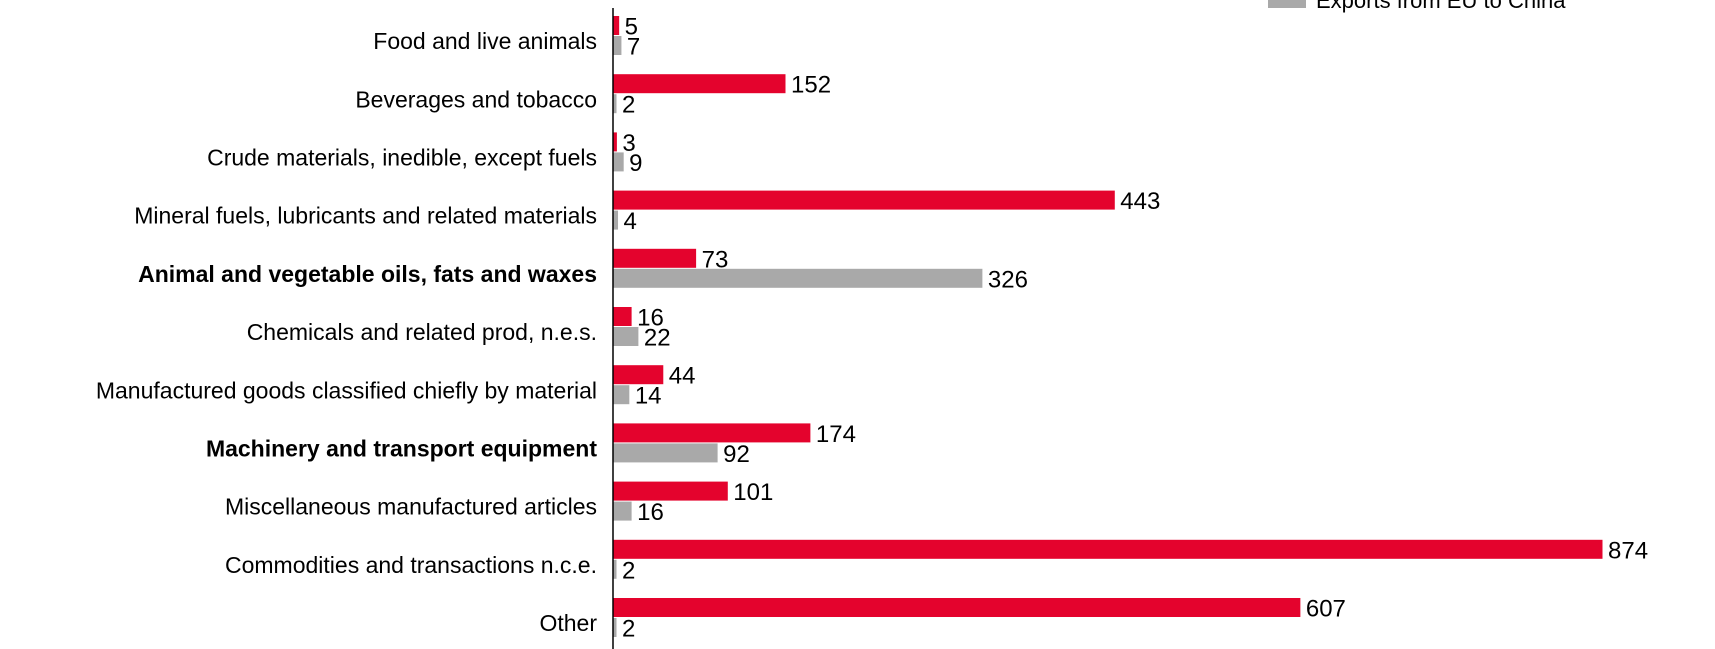 This screenshot has width=1715, height=649. What do you see at coordinates (836, 434) in the screenshot?
I see `data-label: 174` at bounding box center [836, 434].